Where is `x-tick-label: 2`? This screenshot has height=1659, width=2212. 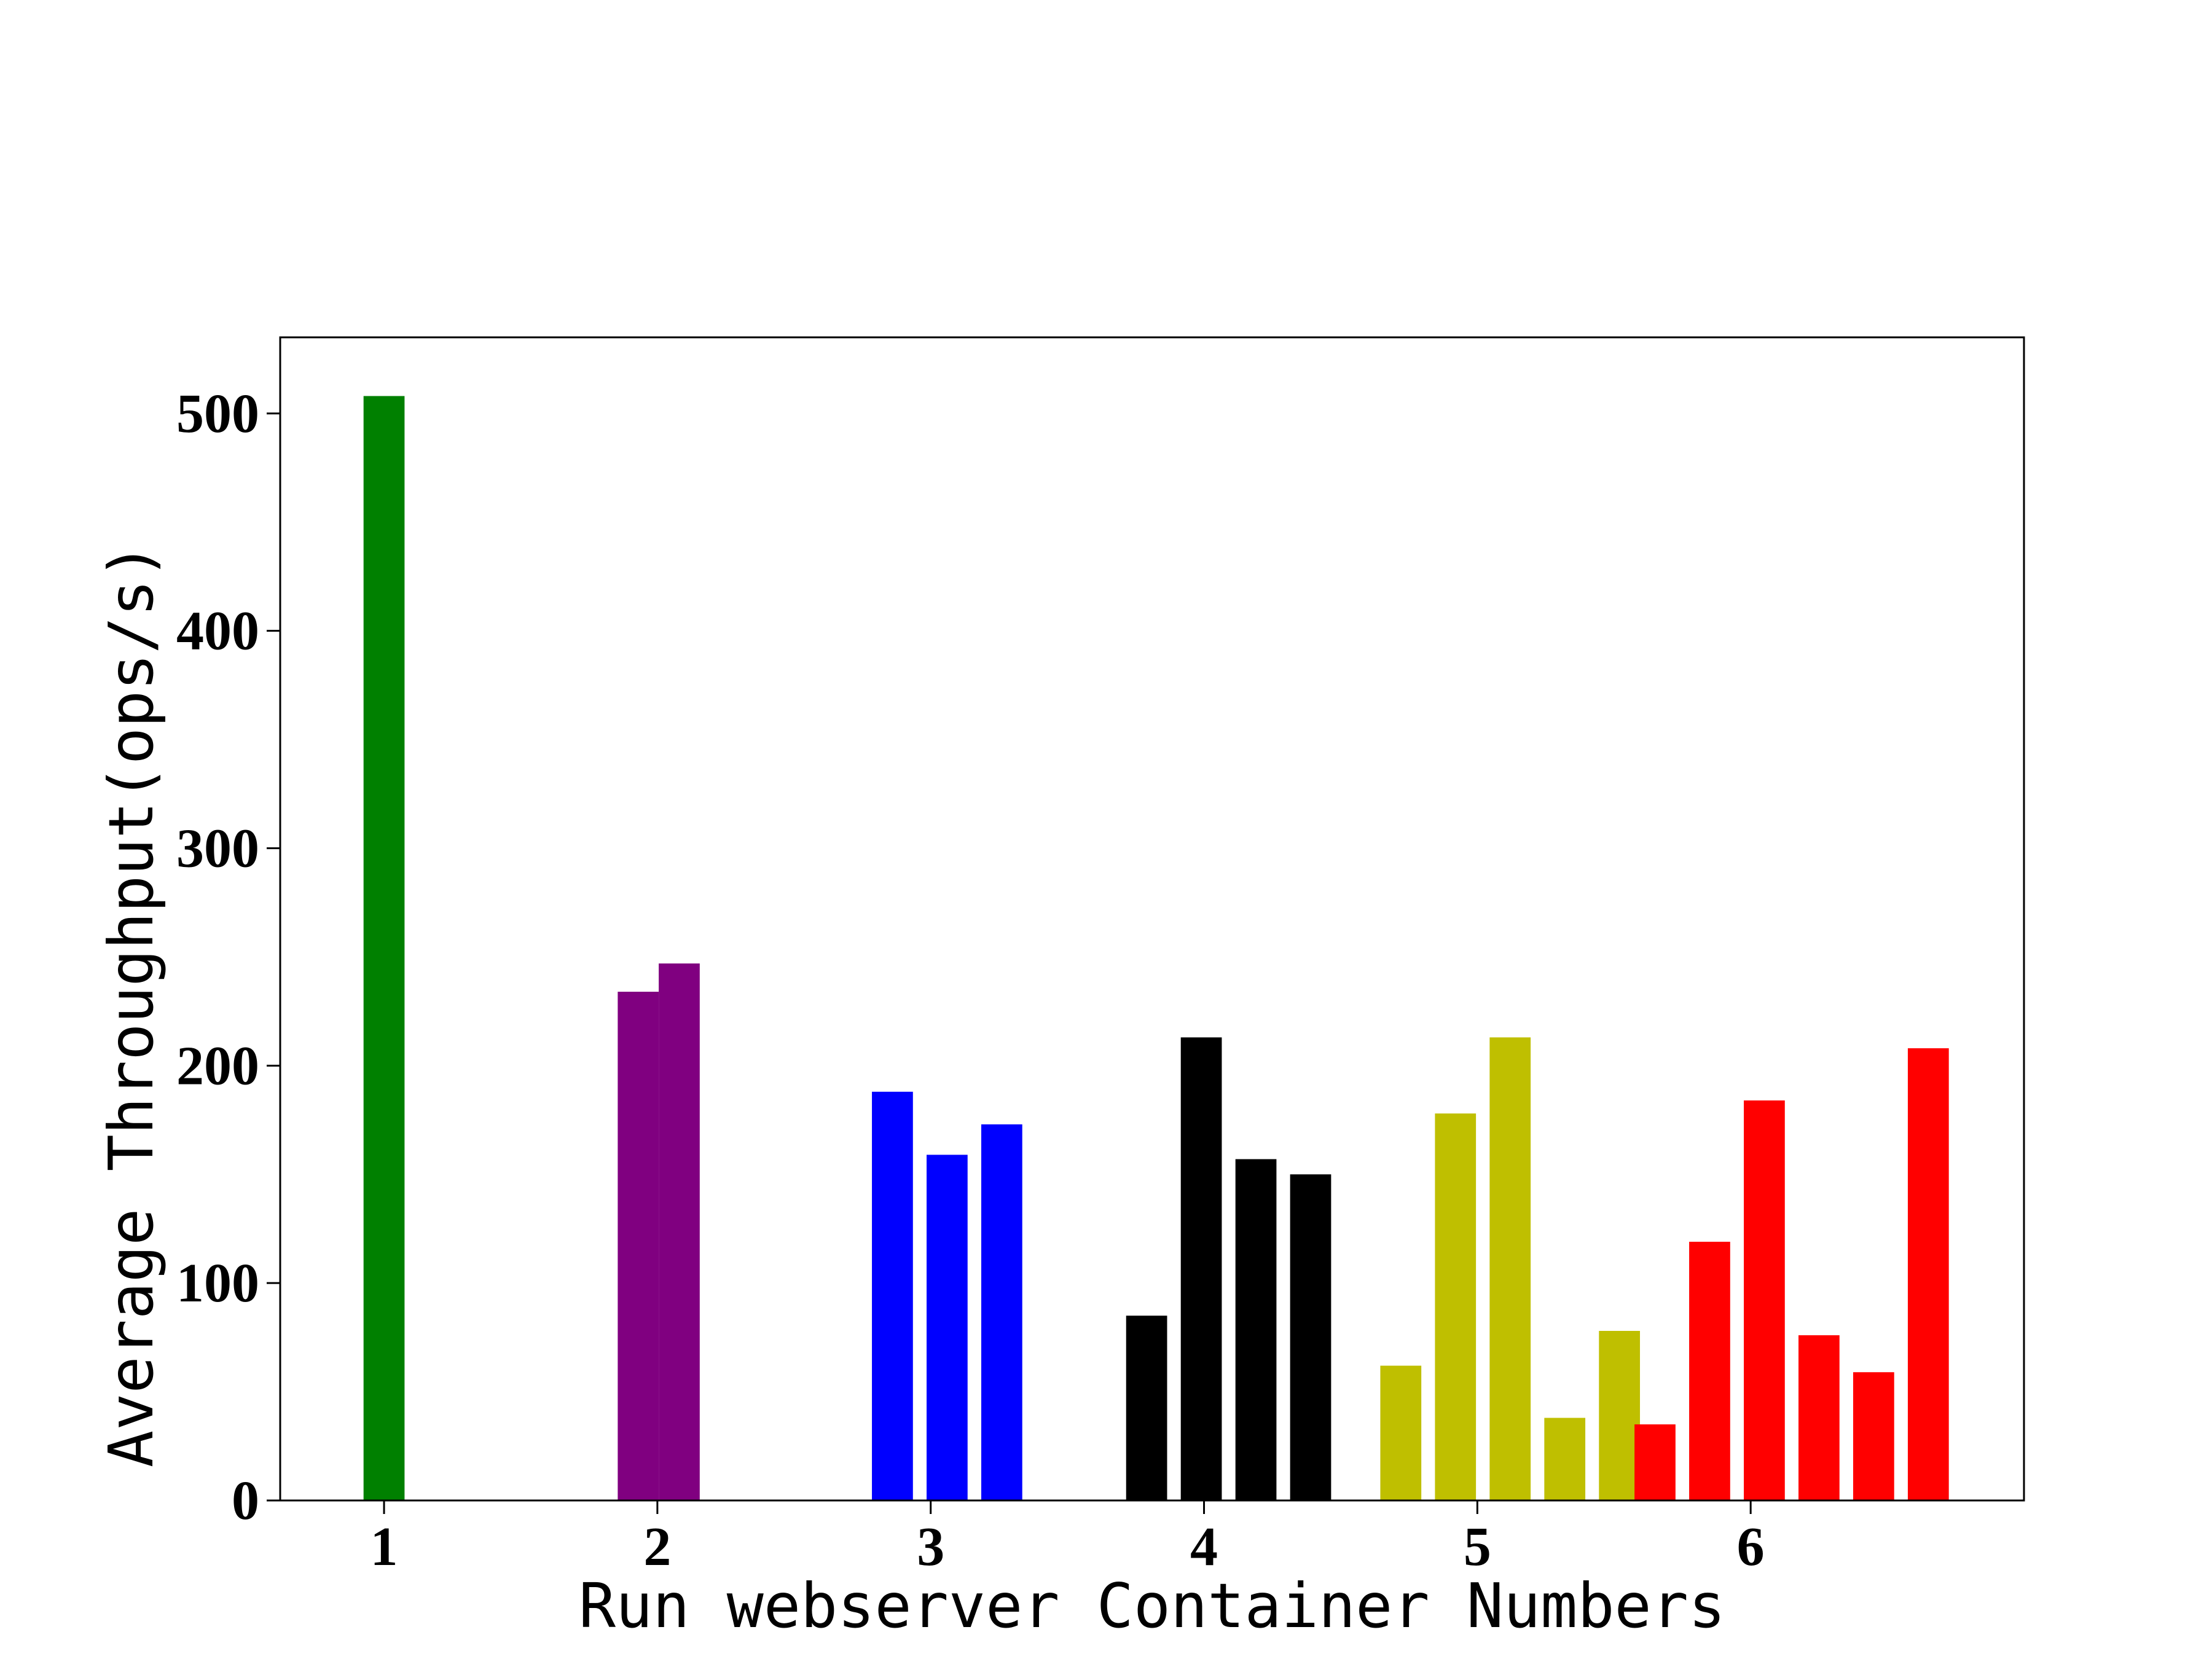
x-tick-label: 2 is located at coordinates (657, 1546).